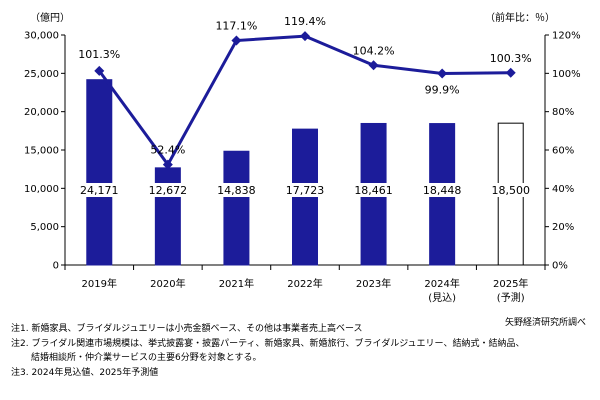 The image size is (600, 400). What do you see at coordinates (85, 372) in the screenshot?
I see `note-3: 注3. 2024年見込値、2025年予測値` at bounding box center [85, 372].